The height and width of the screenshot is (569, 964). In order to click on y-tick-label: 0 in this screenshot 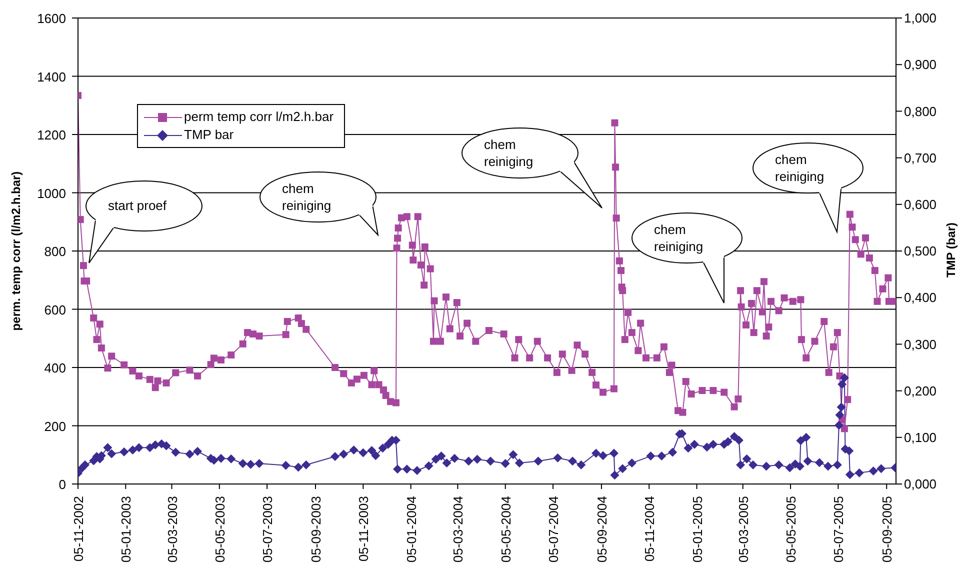, I will do `click(62, 484)`.